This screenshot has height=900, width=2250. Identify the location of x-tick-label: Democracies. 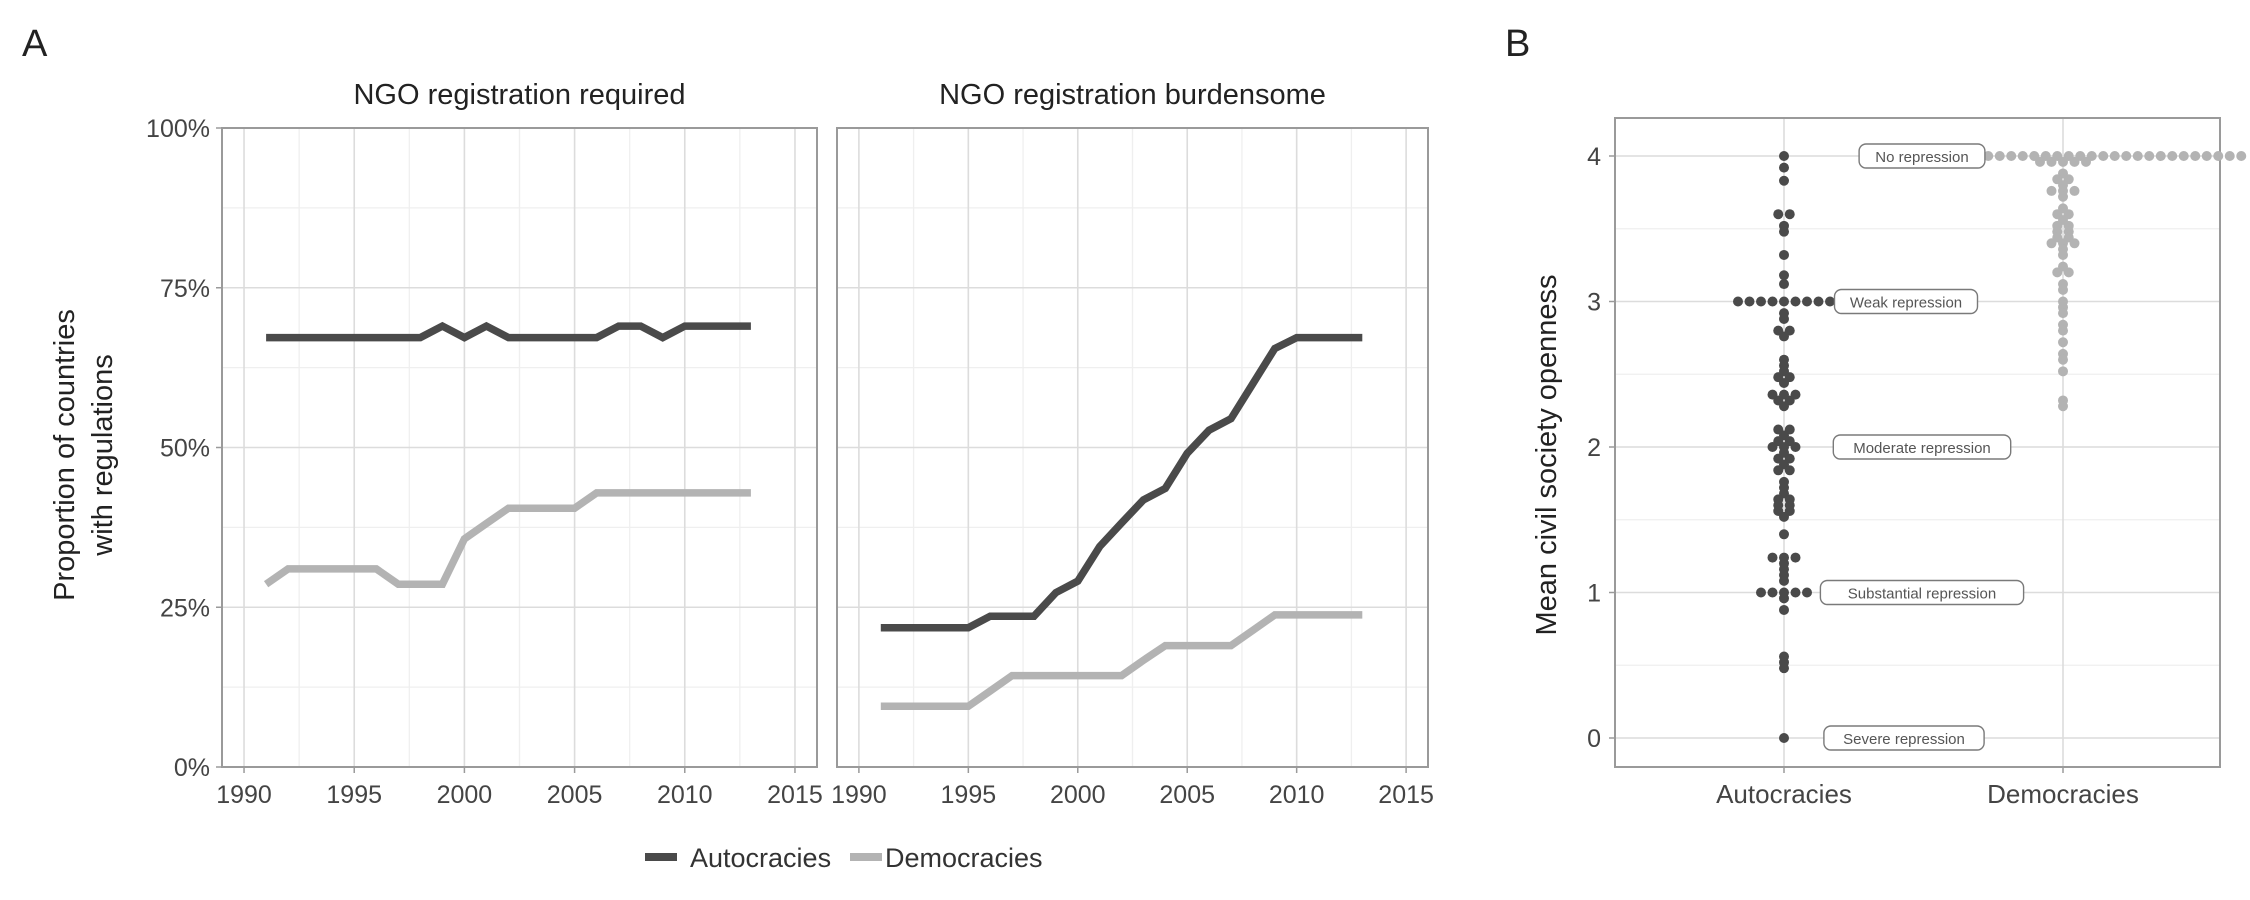
(2063, 794).